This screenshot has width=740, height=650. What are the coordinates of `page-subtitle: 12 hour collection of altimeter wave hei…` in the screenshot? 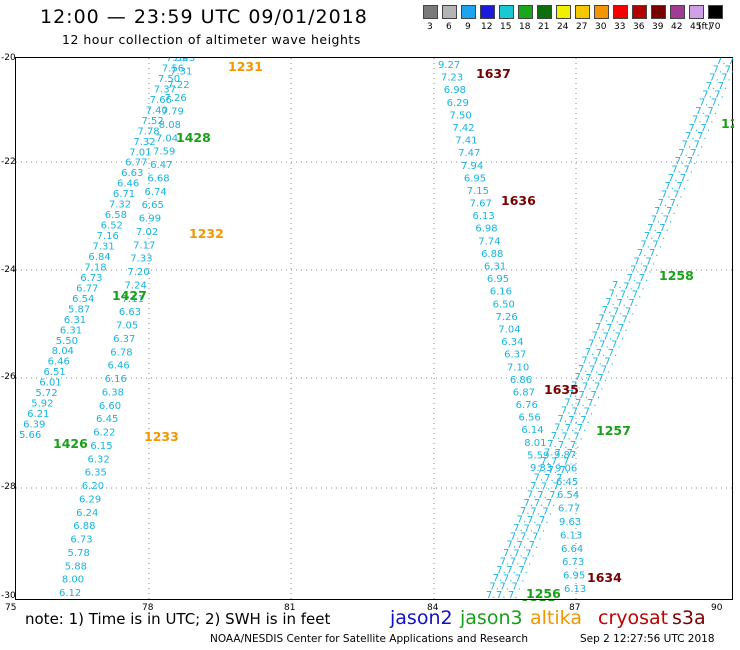 It's located at (211, 39).